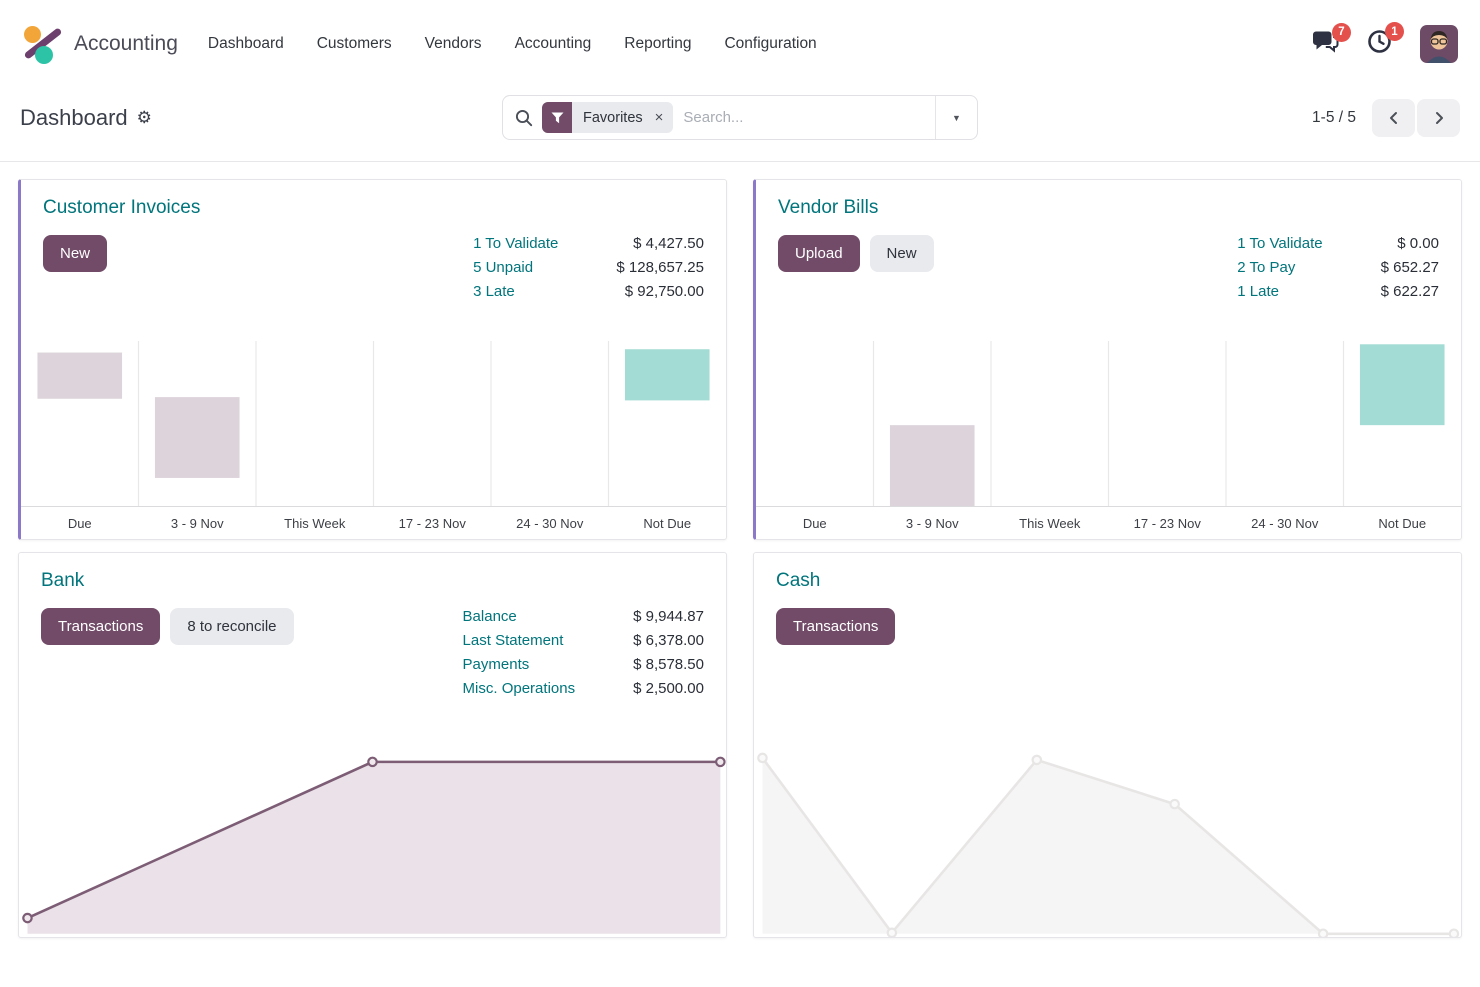 Image resolution: width=1480 pixels, height=987 pixels. I want to click on search-dropdown-toggle: ▼, so click(956, 117).